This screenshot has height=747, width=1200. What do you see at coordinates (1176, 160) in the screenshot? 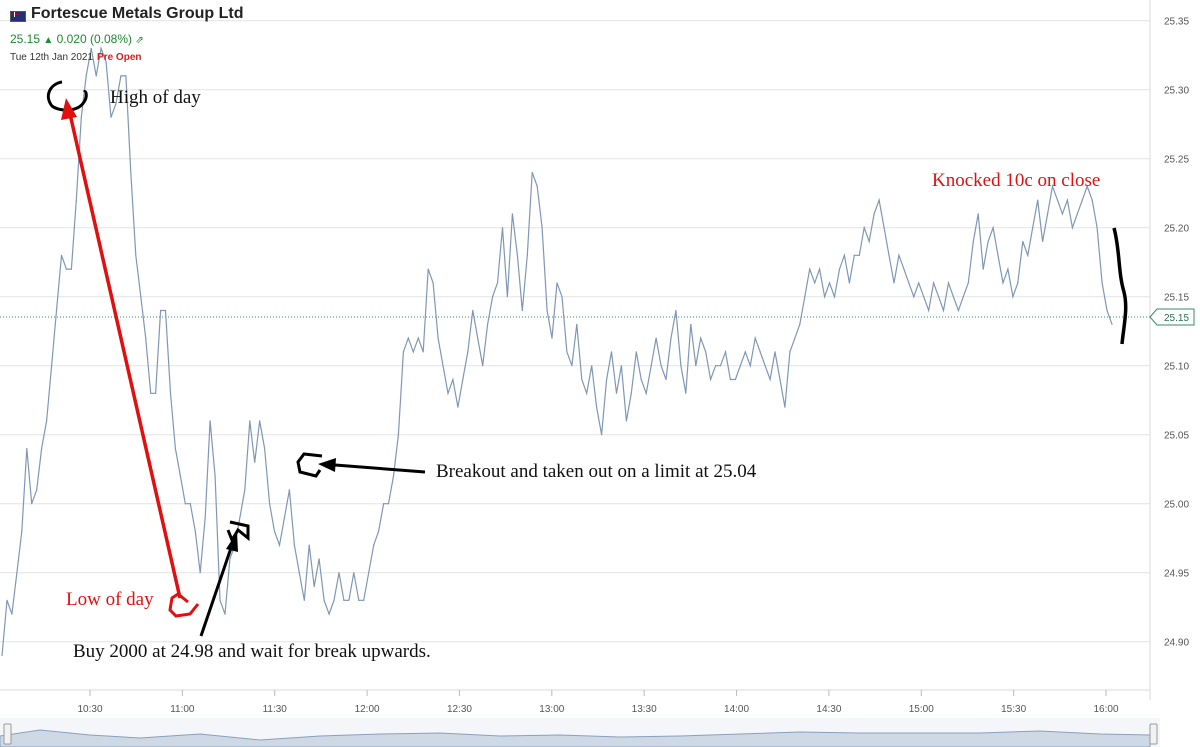
I see `y-tick-label: 25.25` at bounding box center [1176, 160].